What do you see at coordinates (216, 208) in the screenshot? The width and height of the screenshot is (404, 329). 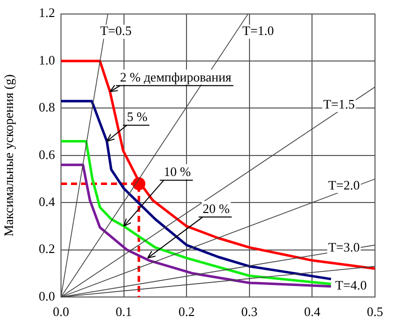 I see `annotation: 20 %` at bounding box center [216, 208].